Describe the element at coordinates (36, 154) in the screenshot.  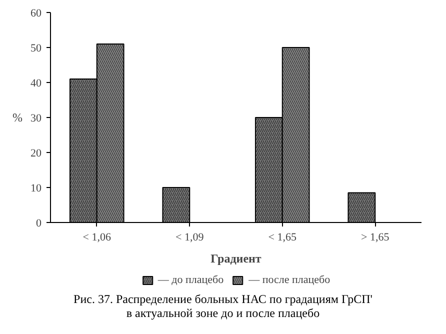
I see `y-tick-label: 20` at that location.